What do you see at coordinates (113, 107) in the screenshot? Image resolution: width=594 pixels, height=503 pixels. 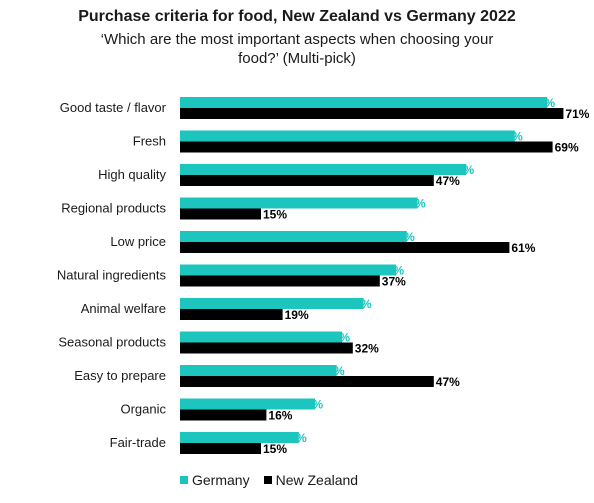 I see `category-label-good-taste-flavor: Good taste / flavor` at bounding box center [113, 107].